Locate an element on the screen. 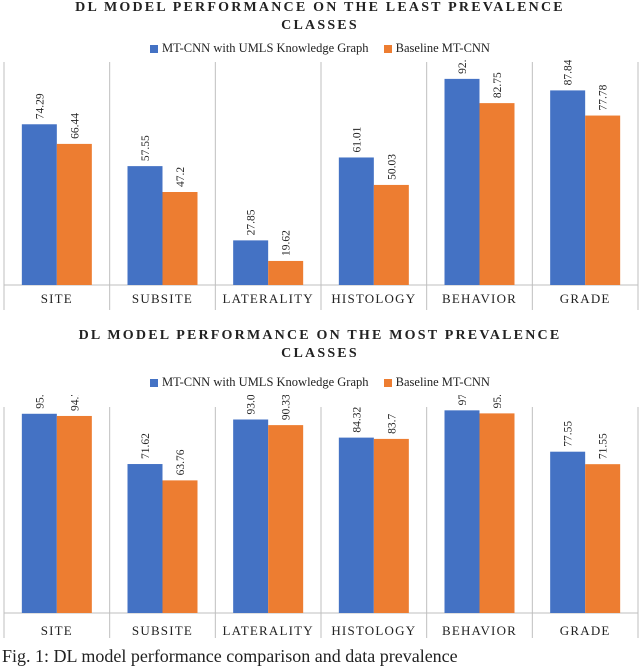  value-label: 95.97 is located at coordinates (498, 401).